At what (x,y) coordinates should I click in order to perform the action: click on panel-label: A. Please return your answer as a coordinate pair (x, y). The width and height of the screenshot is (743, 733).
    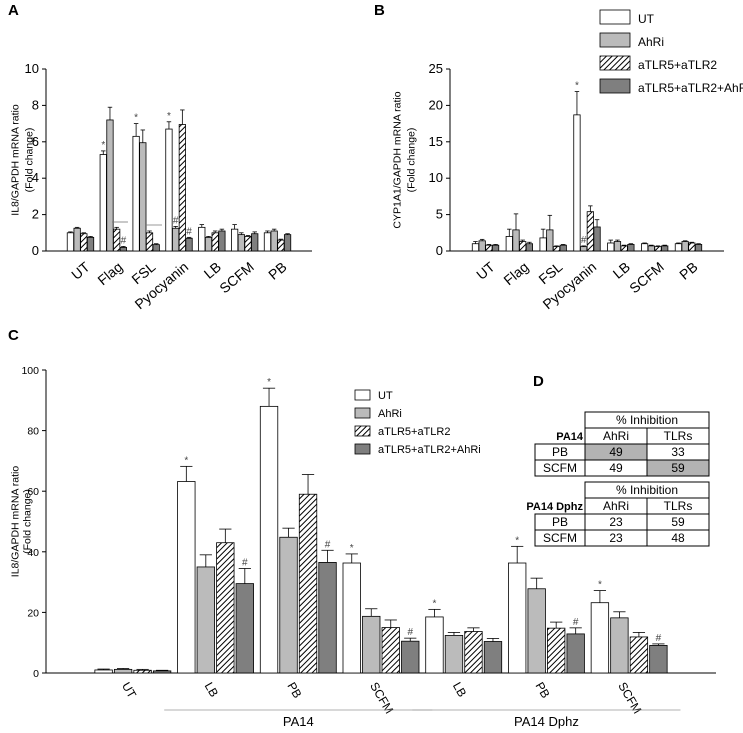
    Looking at the image, I should click on (13, 10).